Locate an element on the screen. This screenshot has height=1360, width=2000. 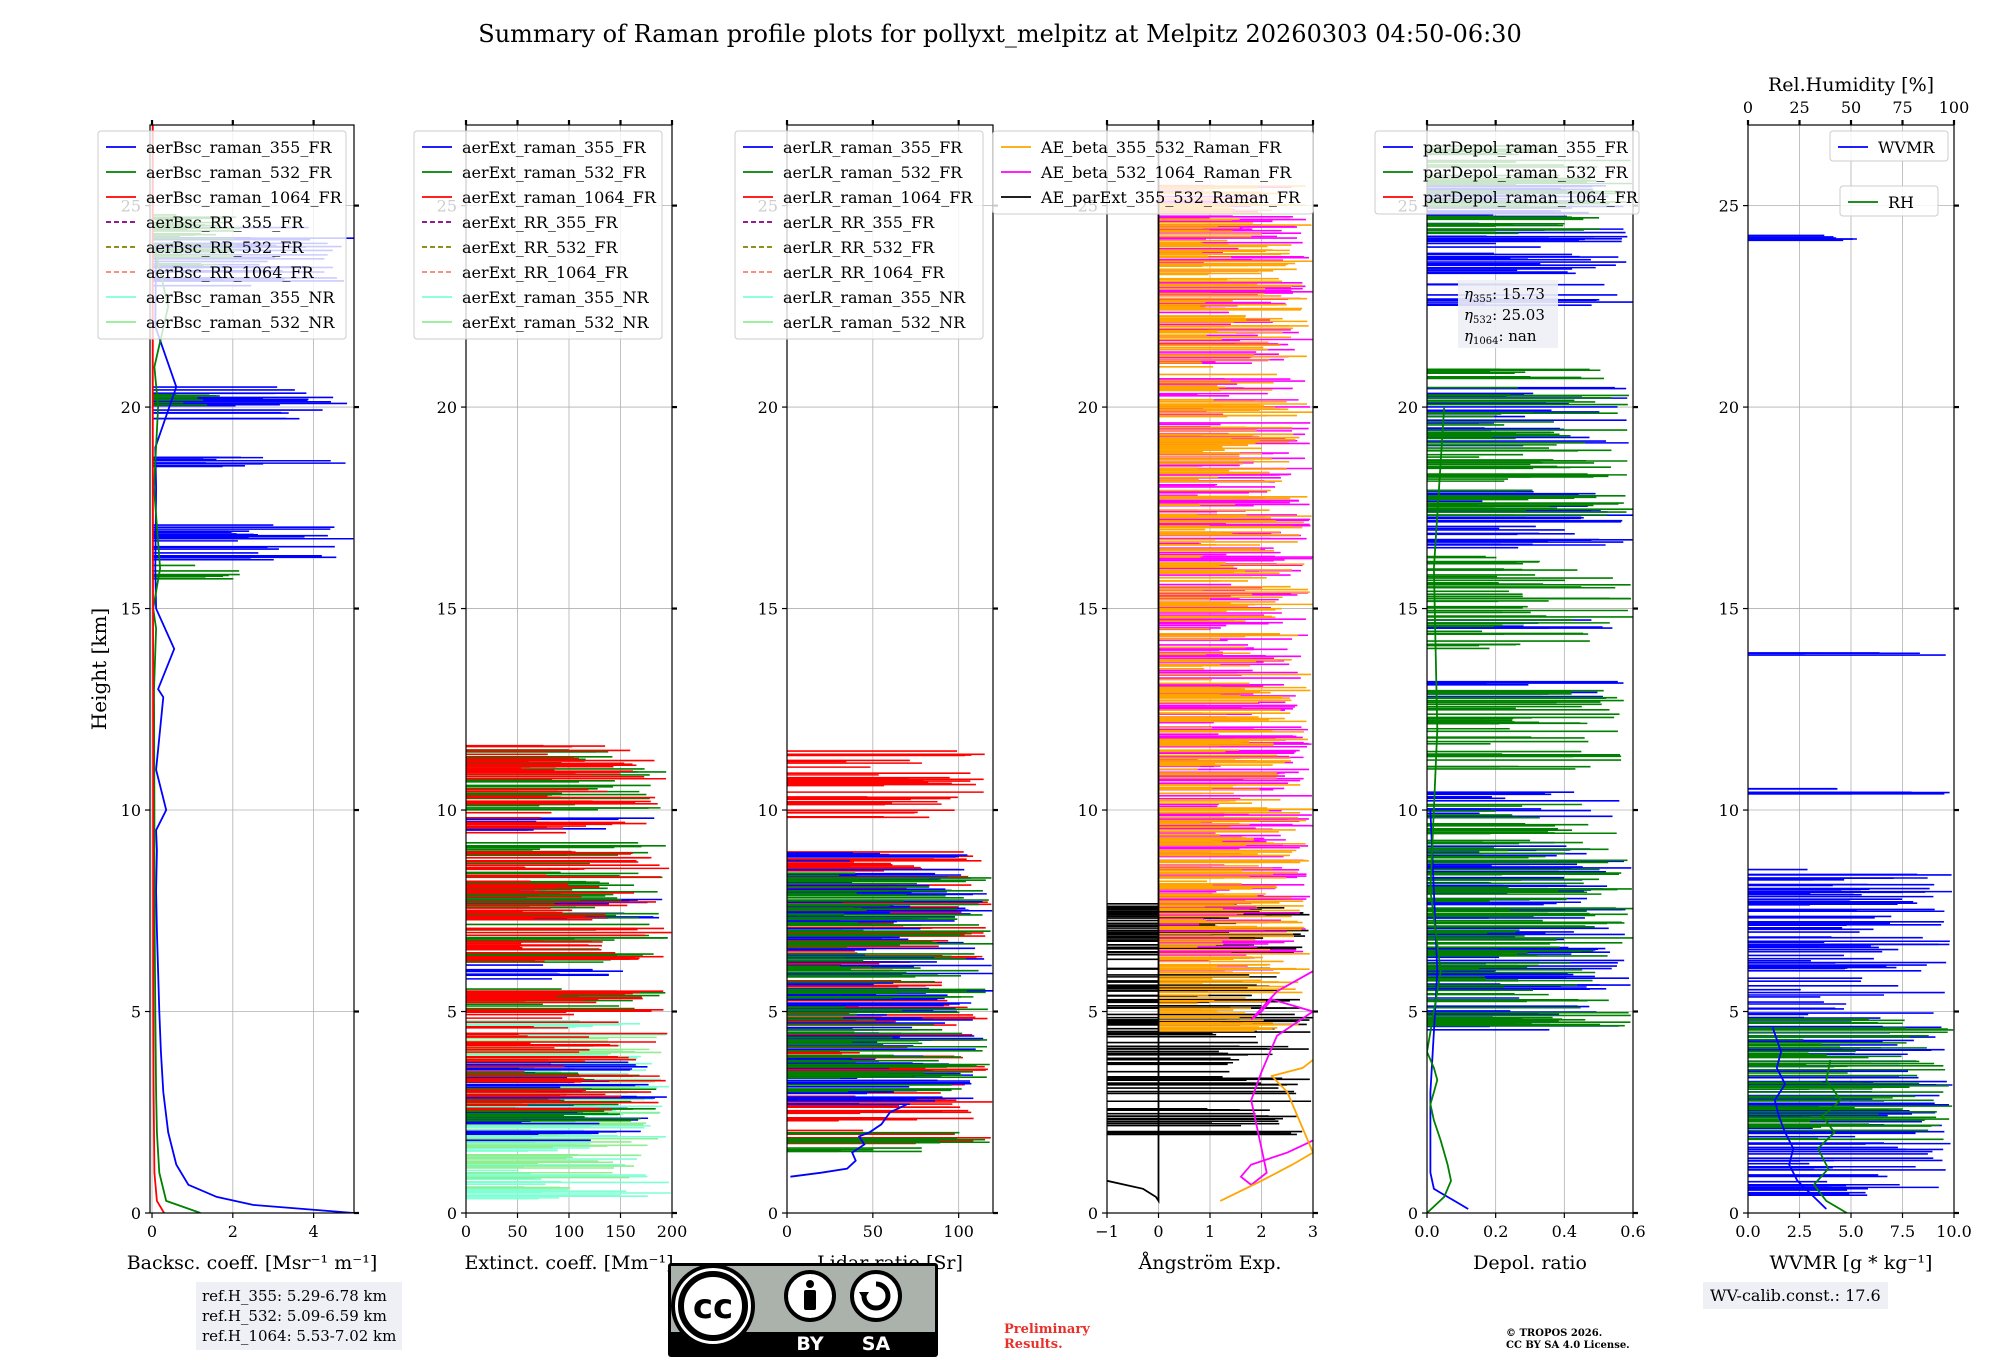
x-axis-label-depol: Depol. ratio is located at coordinates (1530, 1263).